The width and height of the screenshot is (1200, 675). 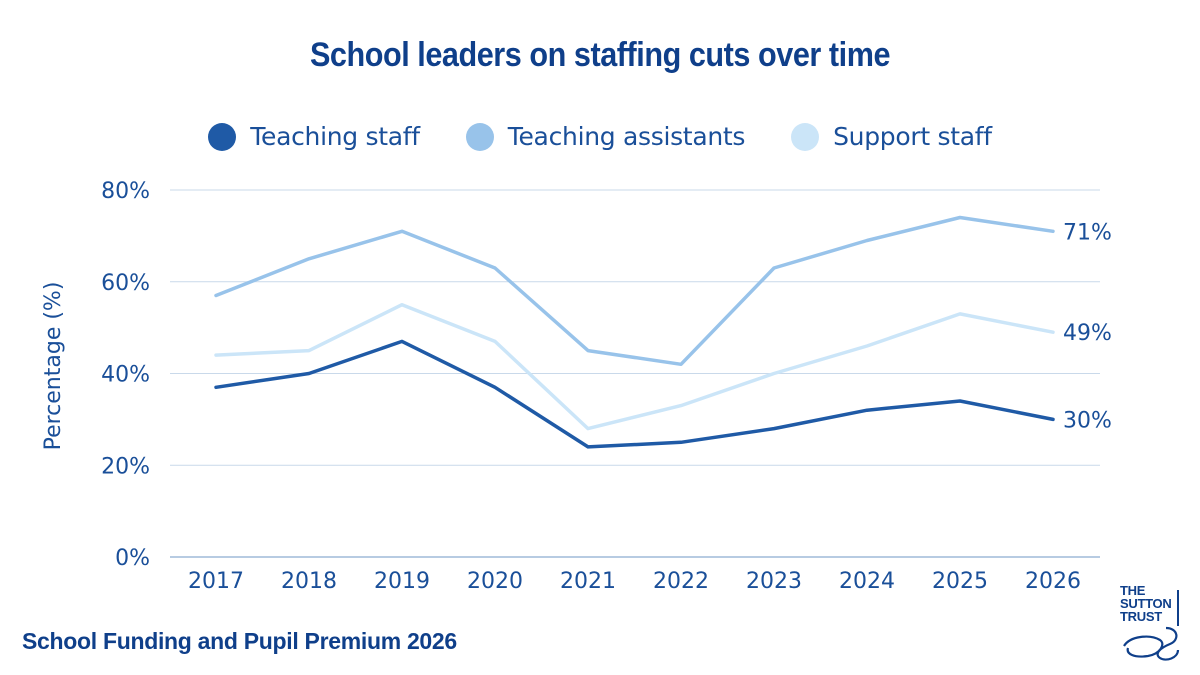 What do you see at coordinates (1053, 581) in the screenshot?
I see `x-tick-label: 2026` at bounding box center [1053, 581].